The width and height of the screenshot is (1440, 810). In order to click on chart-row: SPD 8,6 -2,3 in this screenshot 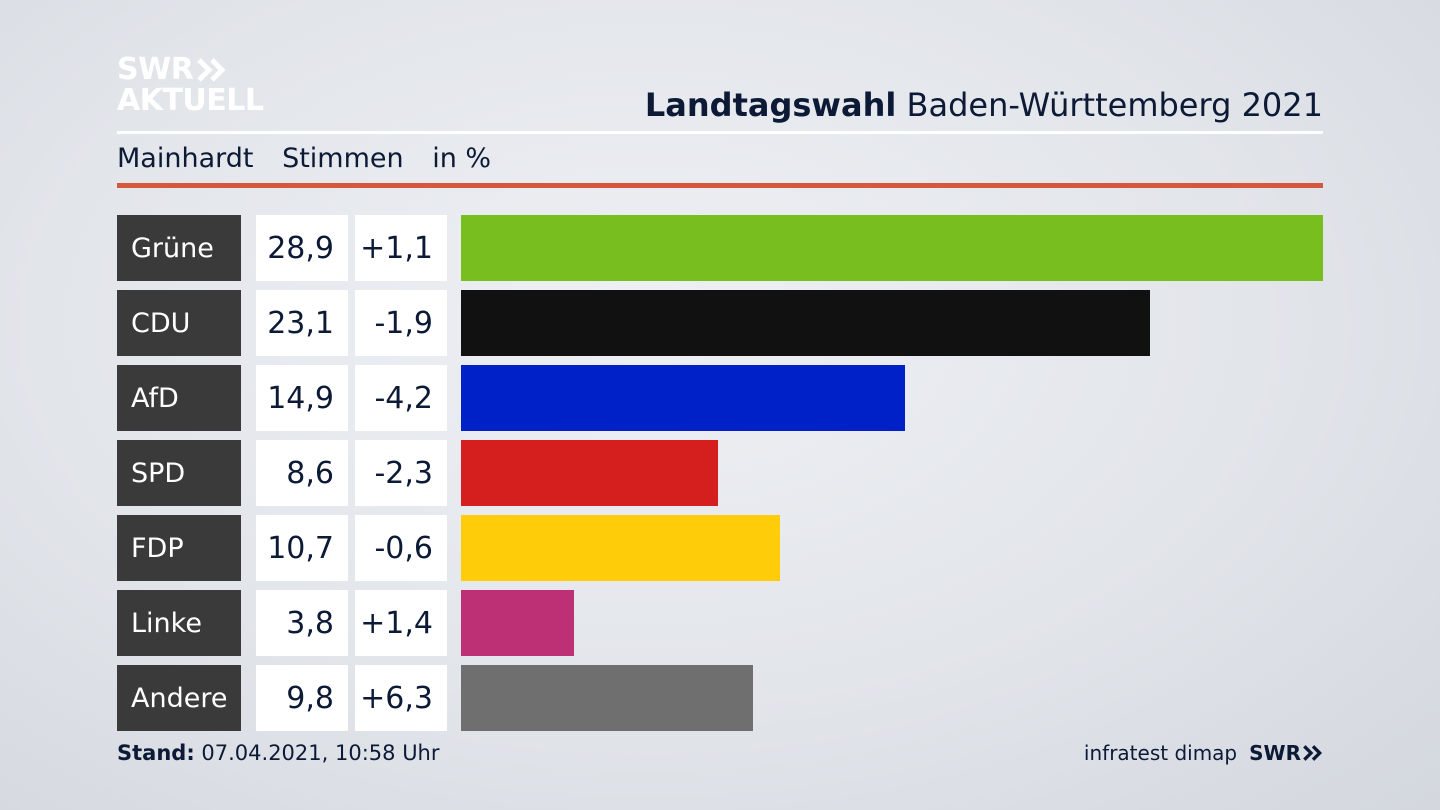, I will do `click(720, 473)`.